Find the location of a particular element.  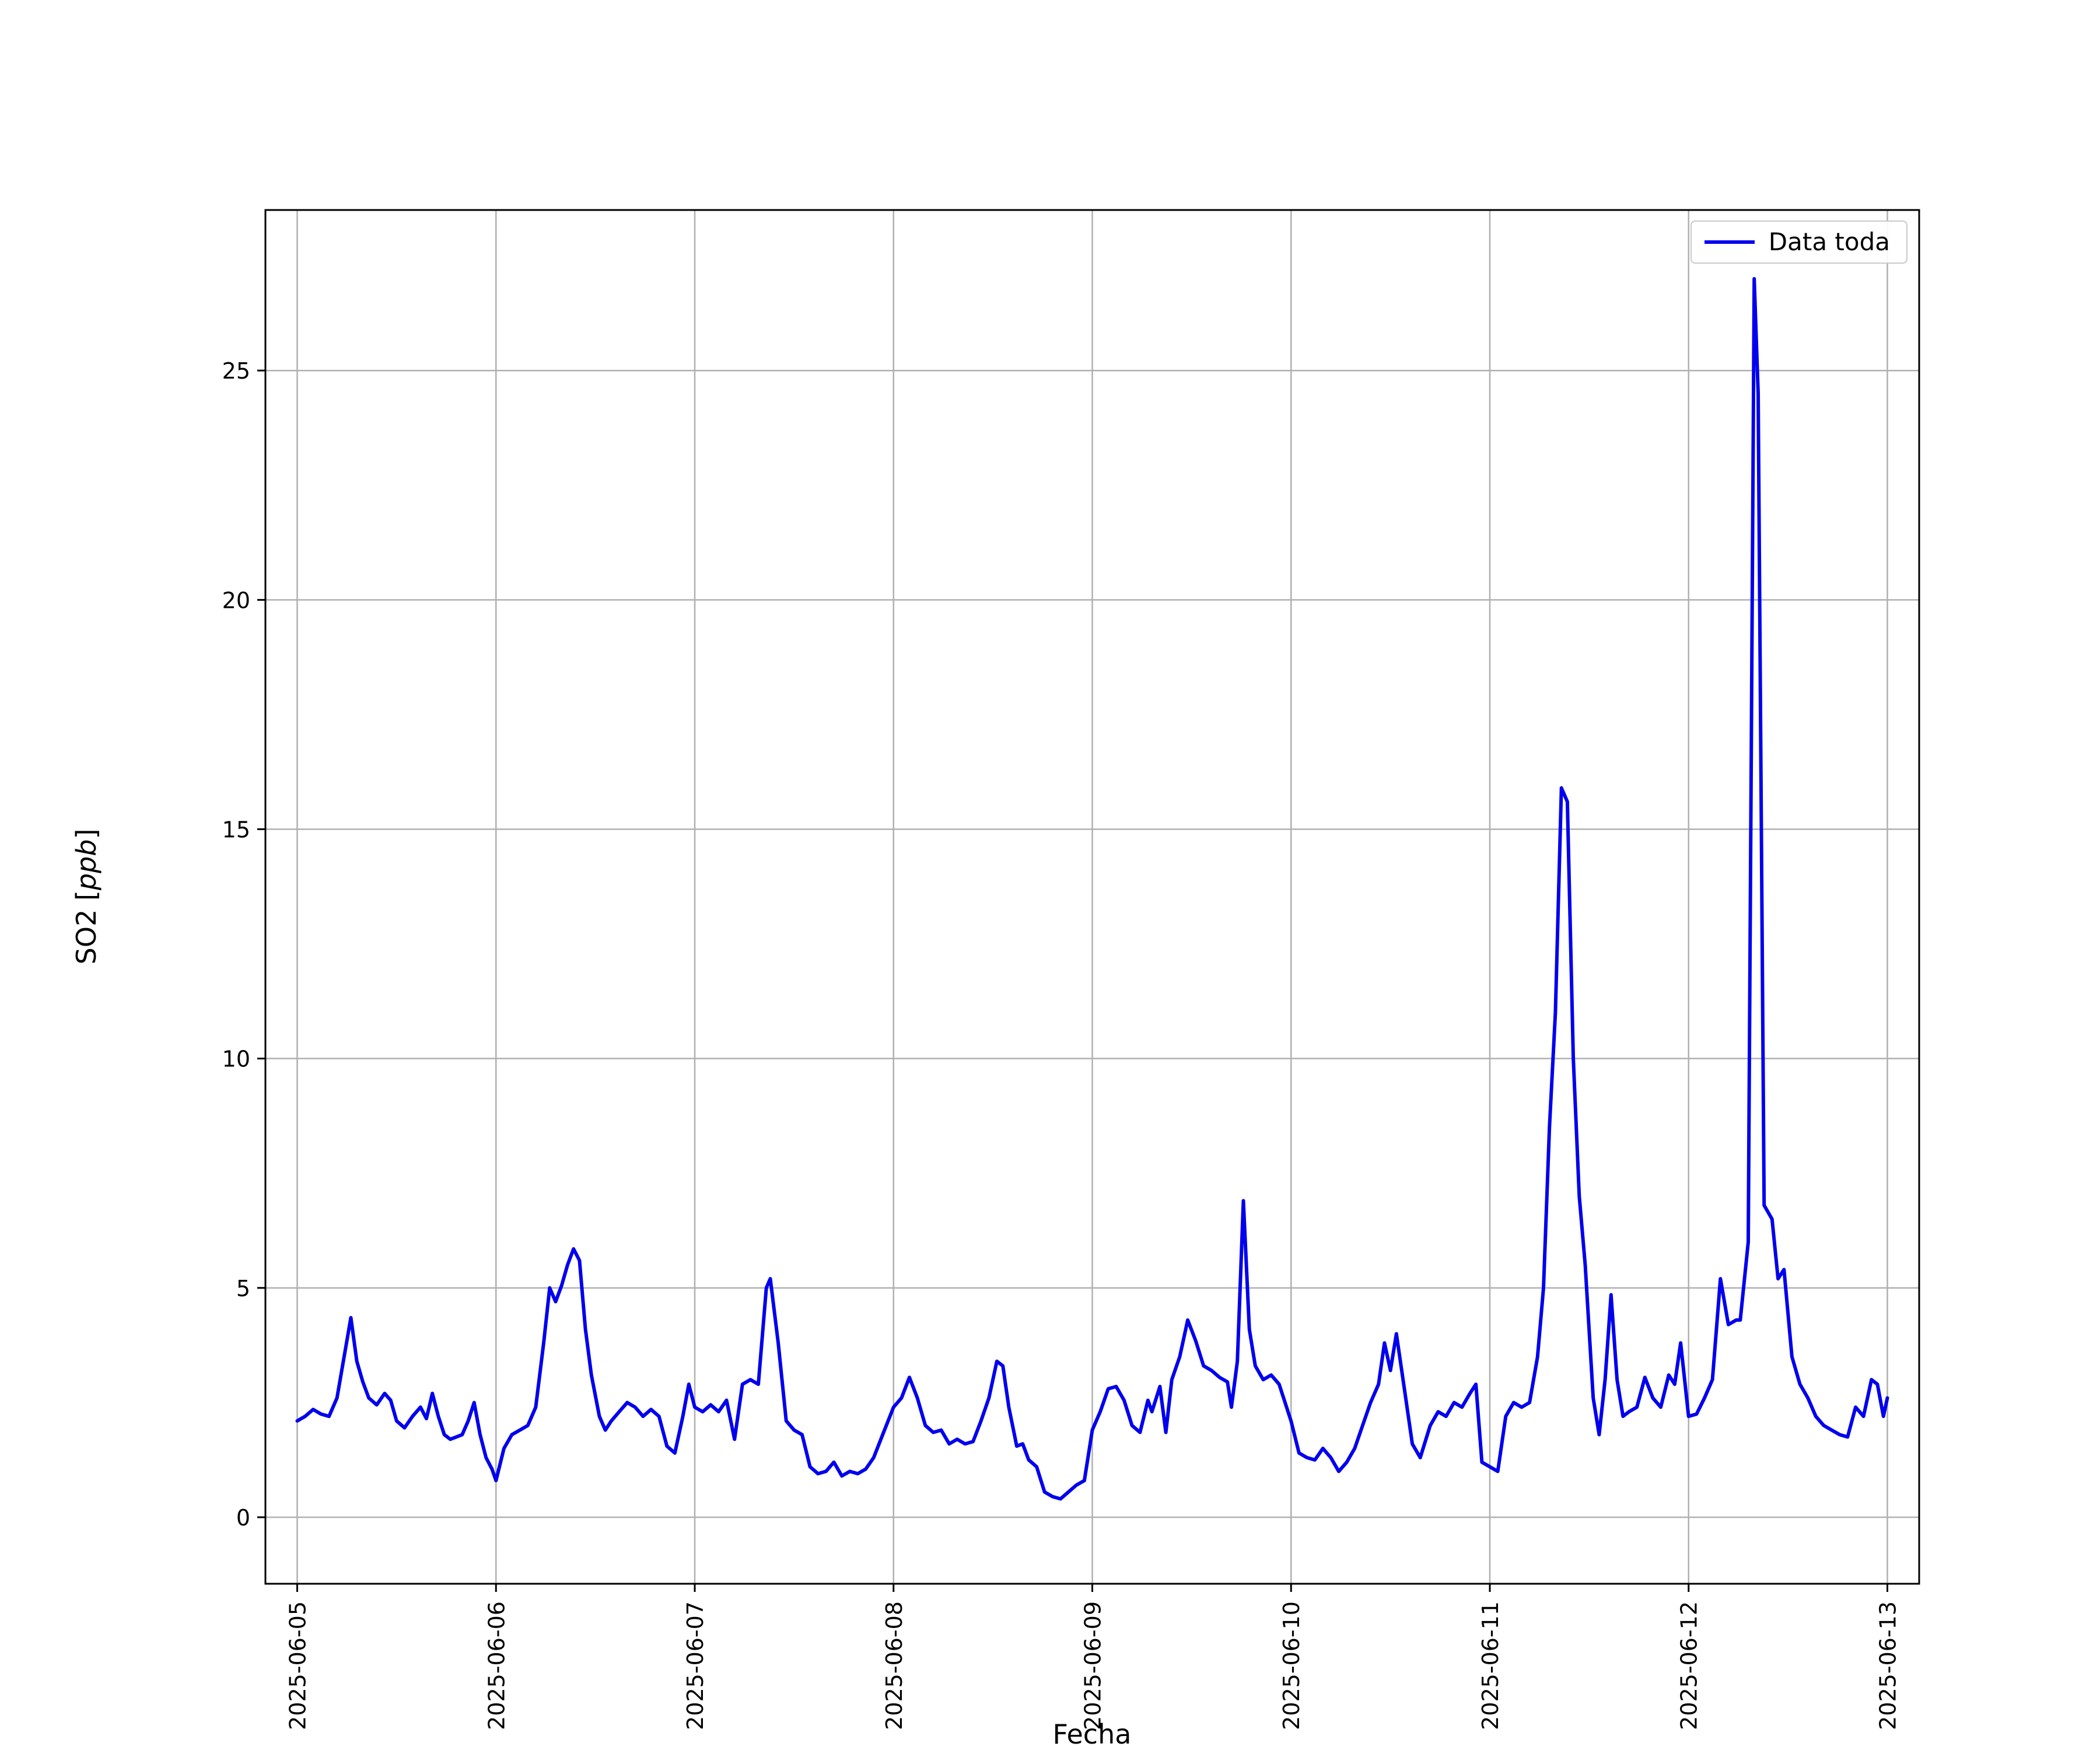

x-tick-label: 2025-06-08 is located at coordinates (894, 1665).